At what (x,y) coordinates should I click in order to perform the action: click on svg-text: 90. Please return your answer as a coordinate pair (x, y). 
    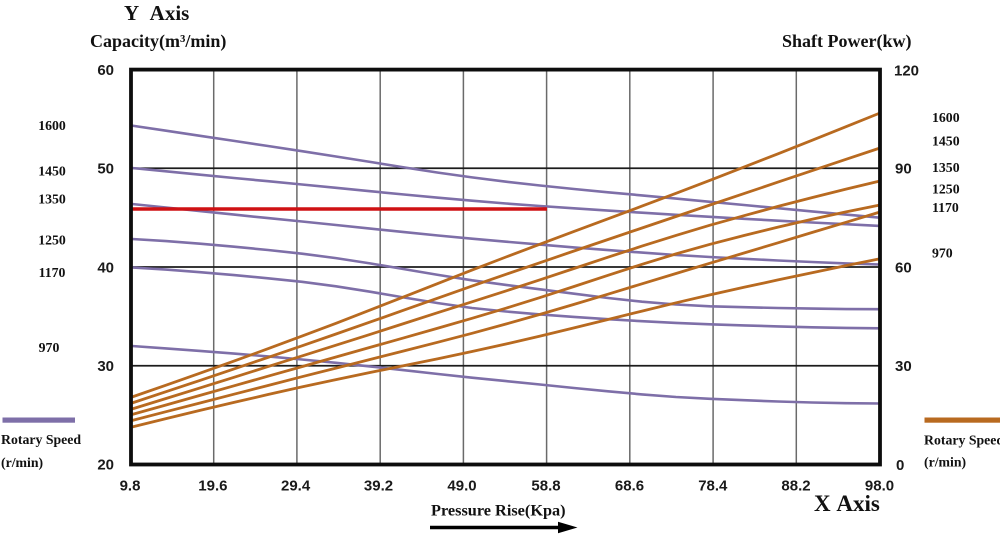
    Looking at the image, I should click on (903, 169).